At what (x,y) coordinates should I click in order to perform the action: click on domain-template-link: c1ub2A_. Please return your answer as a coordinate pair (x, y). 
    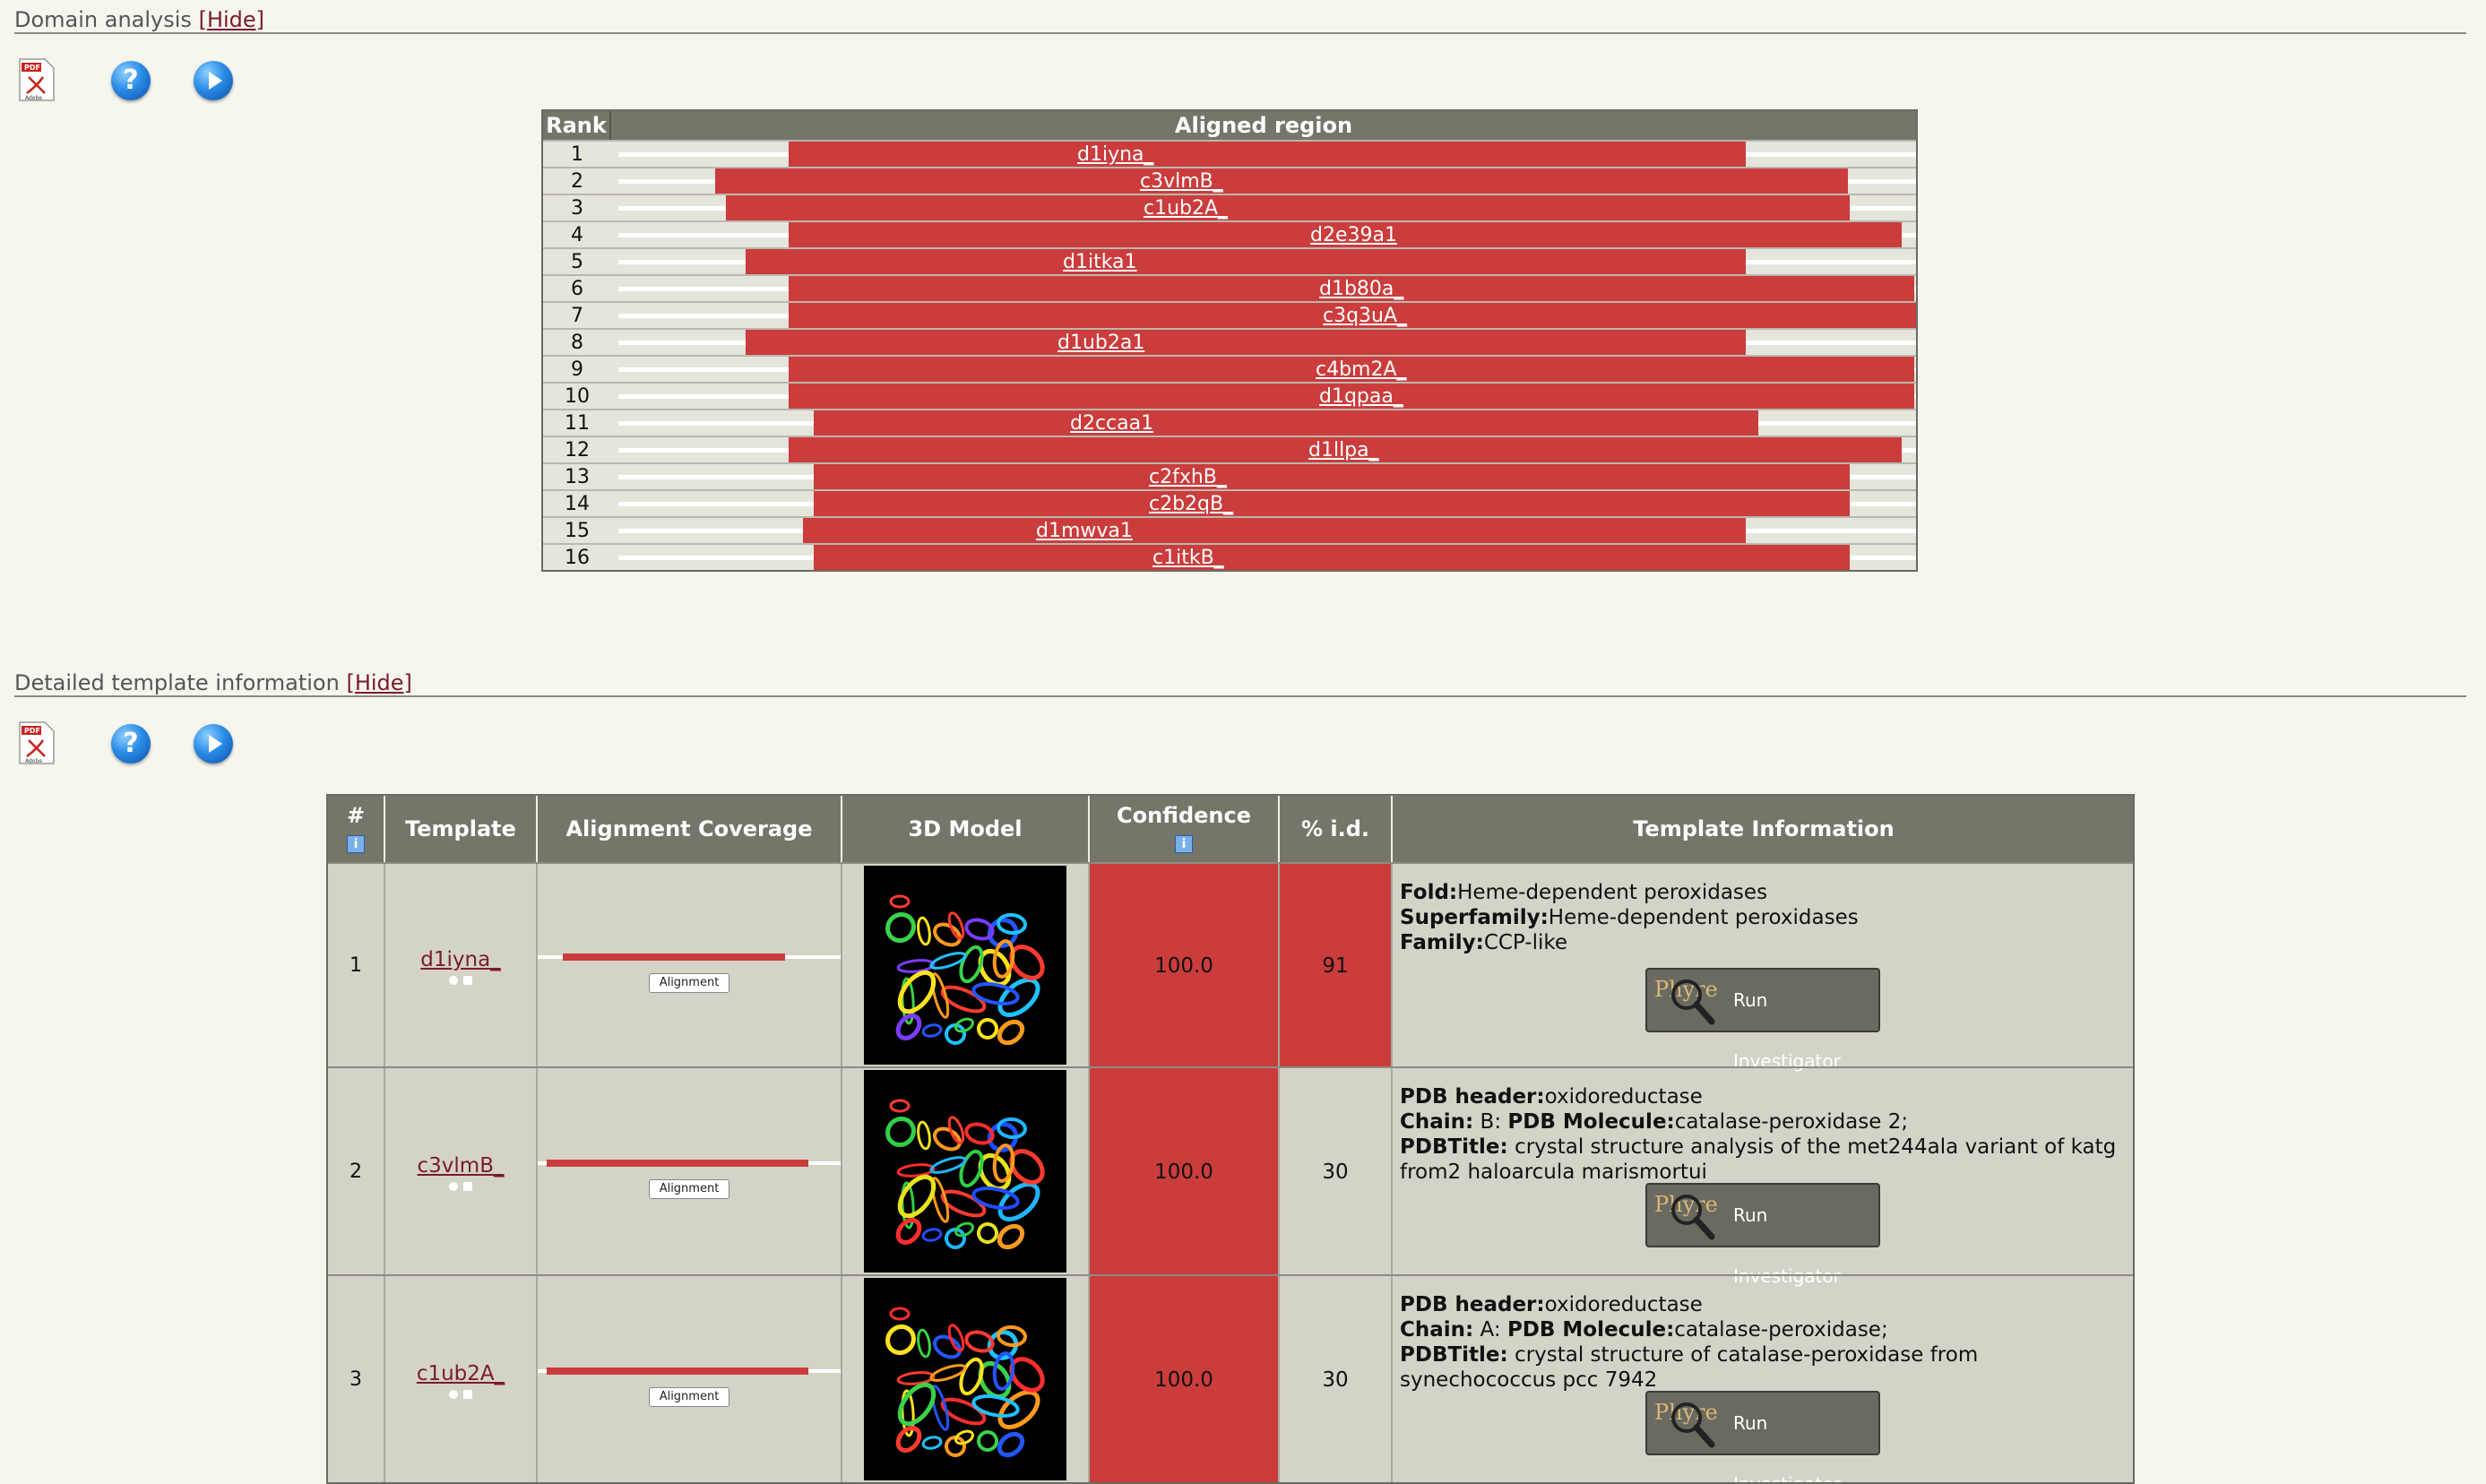
    Looking at the image, I should click on (1186, 208).